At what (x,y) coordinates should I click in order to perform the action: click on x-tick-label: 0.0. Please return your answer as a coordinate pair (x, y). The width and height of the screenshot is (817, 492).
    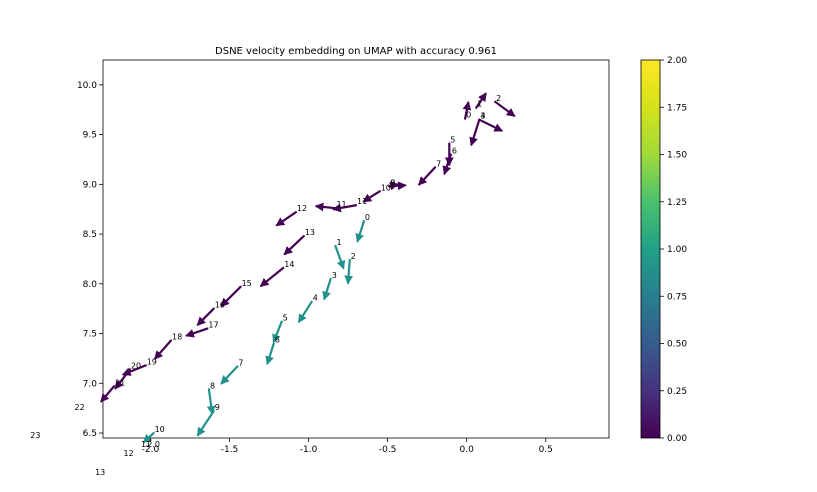
    Looking at the image, I should click on (467, 450).